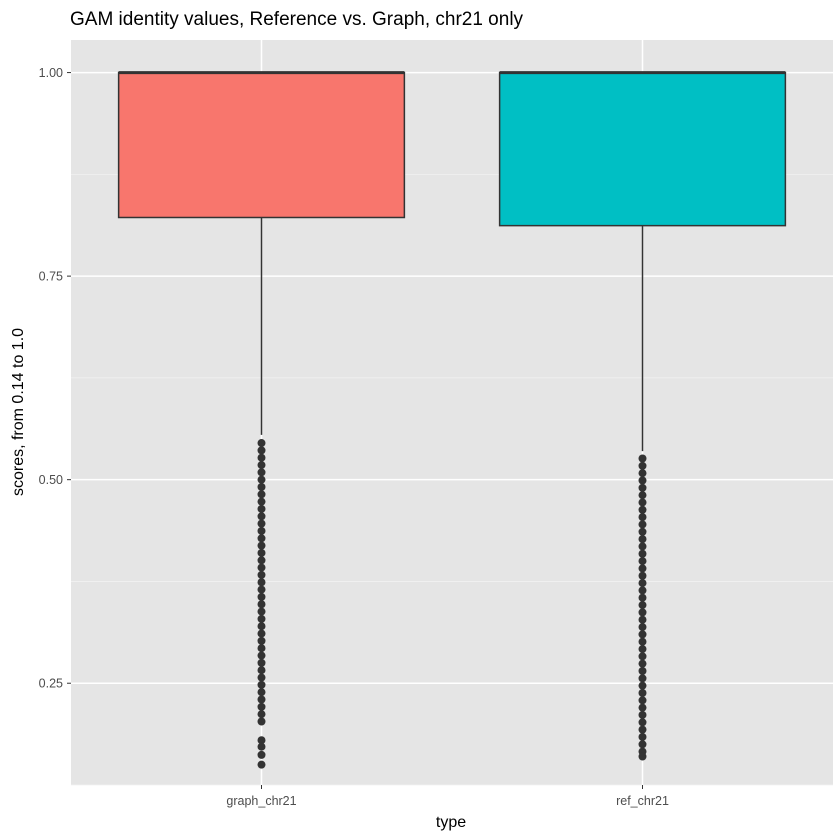 This screenshot has width=840, height=840. I want to click on y-tick-label: 0.75, so click(51, 277).